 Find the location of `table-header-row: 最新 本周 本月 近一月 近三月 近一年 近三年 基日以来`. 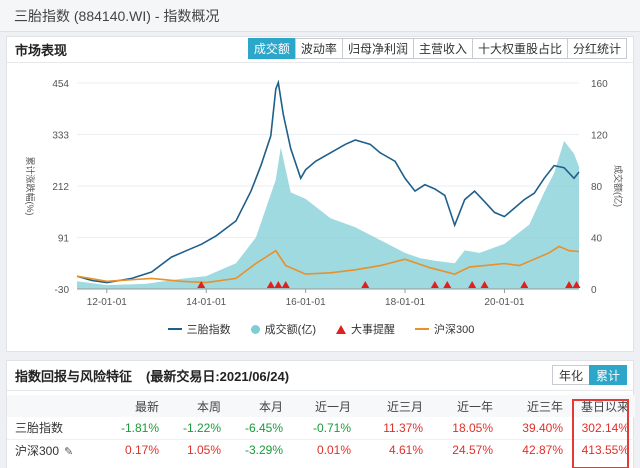

table-header-row: 最新 本周 本月 近一月 近三月 近一年 近三年 基日以来 is located at coordinates (321, 406).